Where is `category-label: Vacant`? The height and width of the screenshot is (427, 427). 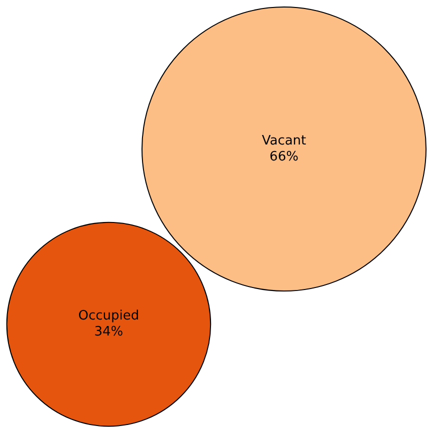 category-label: Vacant is located at coordinates (284, 140).